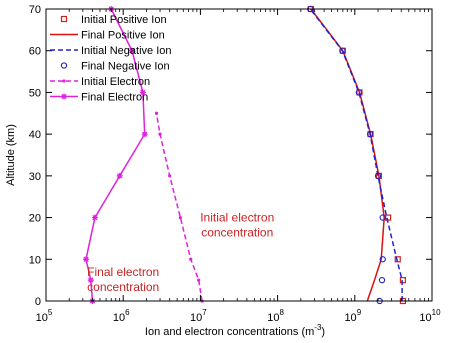 The height and width of the screenshot is (343, 449). Describe the element at coordinates (38, 302) in the screenshot. I see `y-tick-label: 0` at that location.